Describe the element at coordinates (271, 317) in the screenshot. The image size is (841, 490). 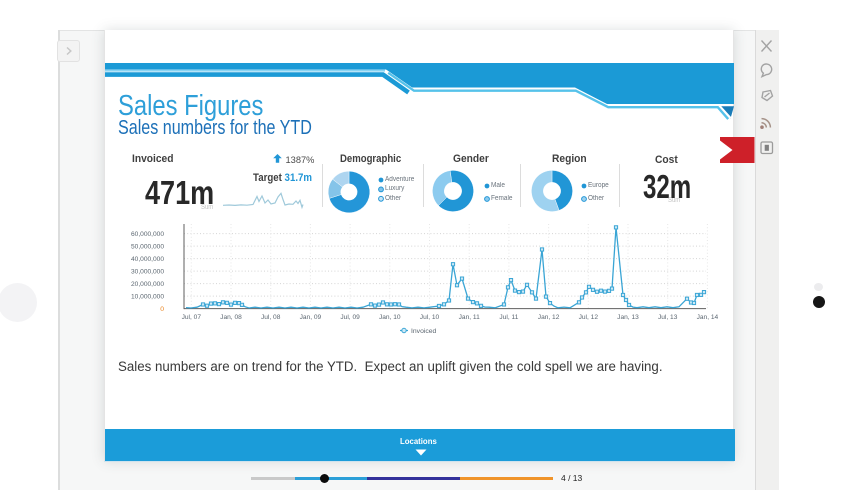
I see `svg-text: Jul, 08` at that location.